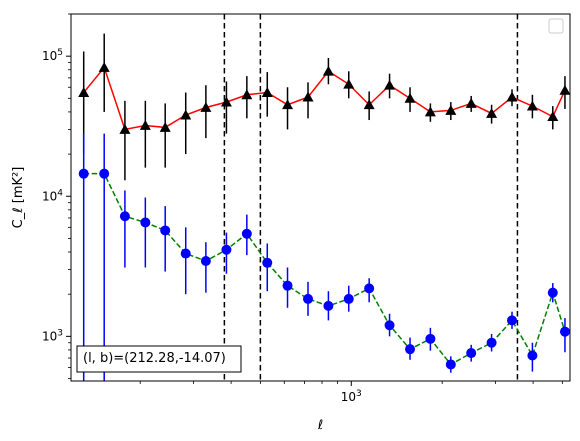 The width and height of the screenshot is (580, 441). What do you see at coordinates (351, 396) in the screenshot?
I see `x-tick-label: 103` at bounding box center [351, 396].